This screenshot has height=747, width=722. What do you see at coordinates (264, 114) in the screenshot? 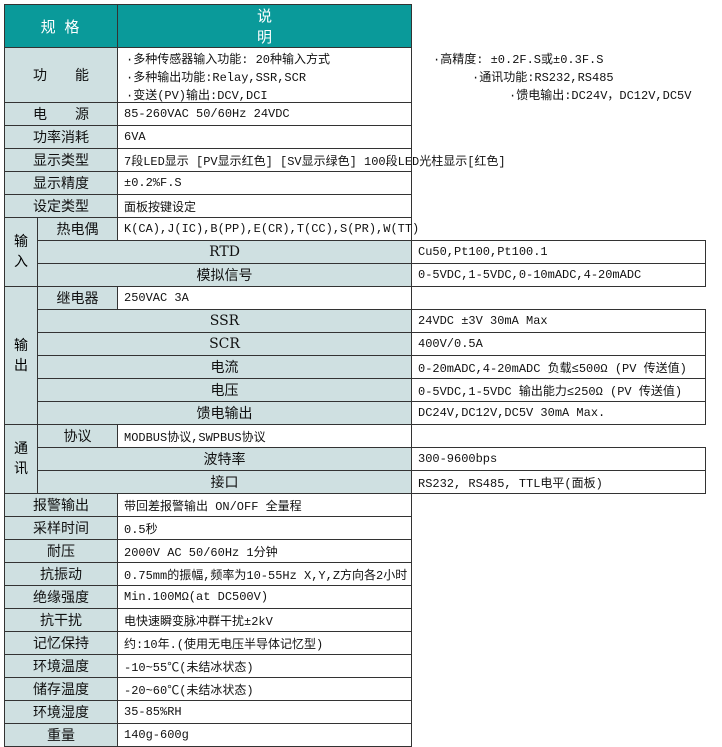
I see `row-value: 85-260VAC 50/60Hz 24VDC` at bounding box center [264, 114].